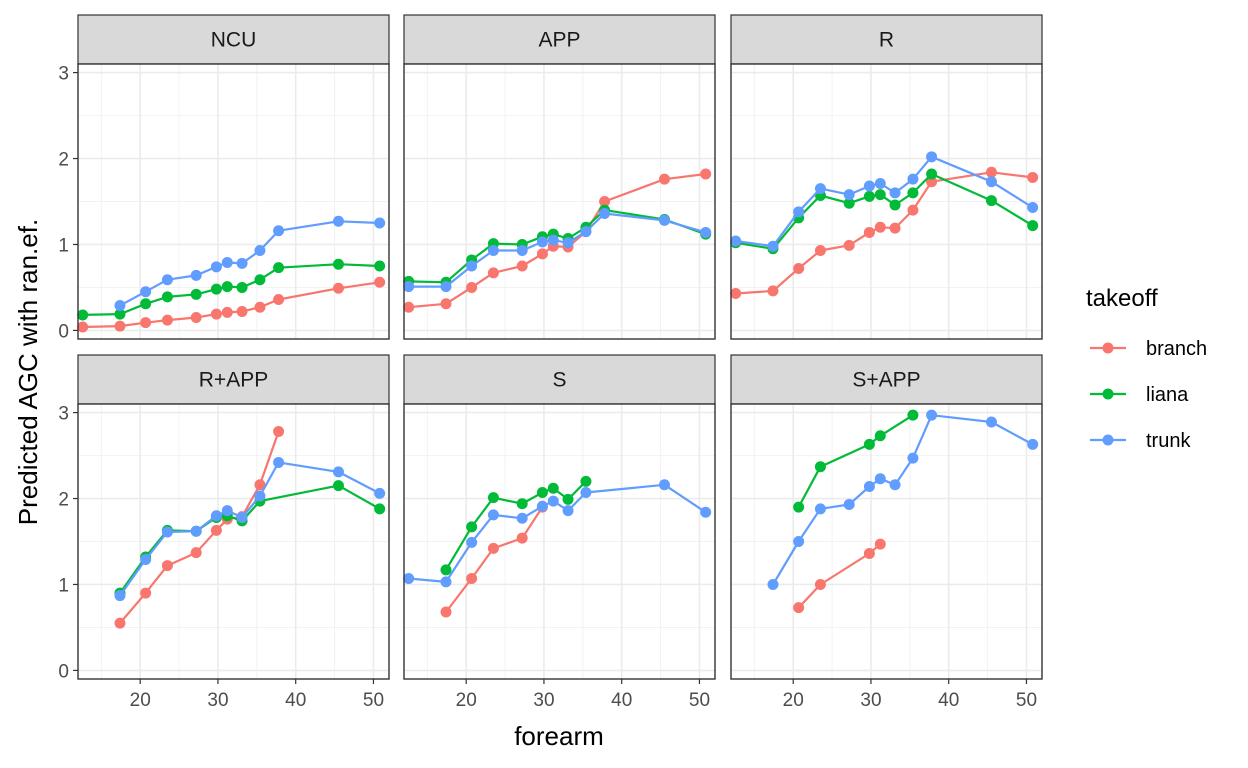 This screenshot has height=768, width=1248. I want to click on panel-app: APP, so click(559, 177).